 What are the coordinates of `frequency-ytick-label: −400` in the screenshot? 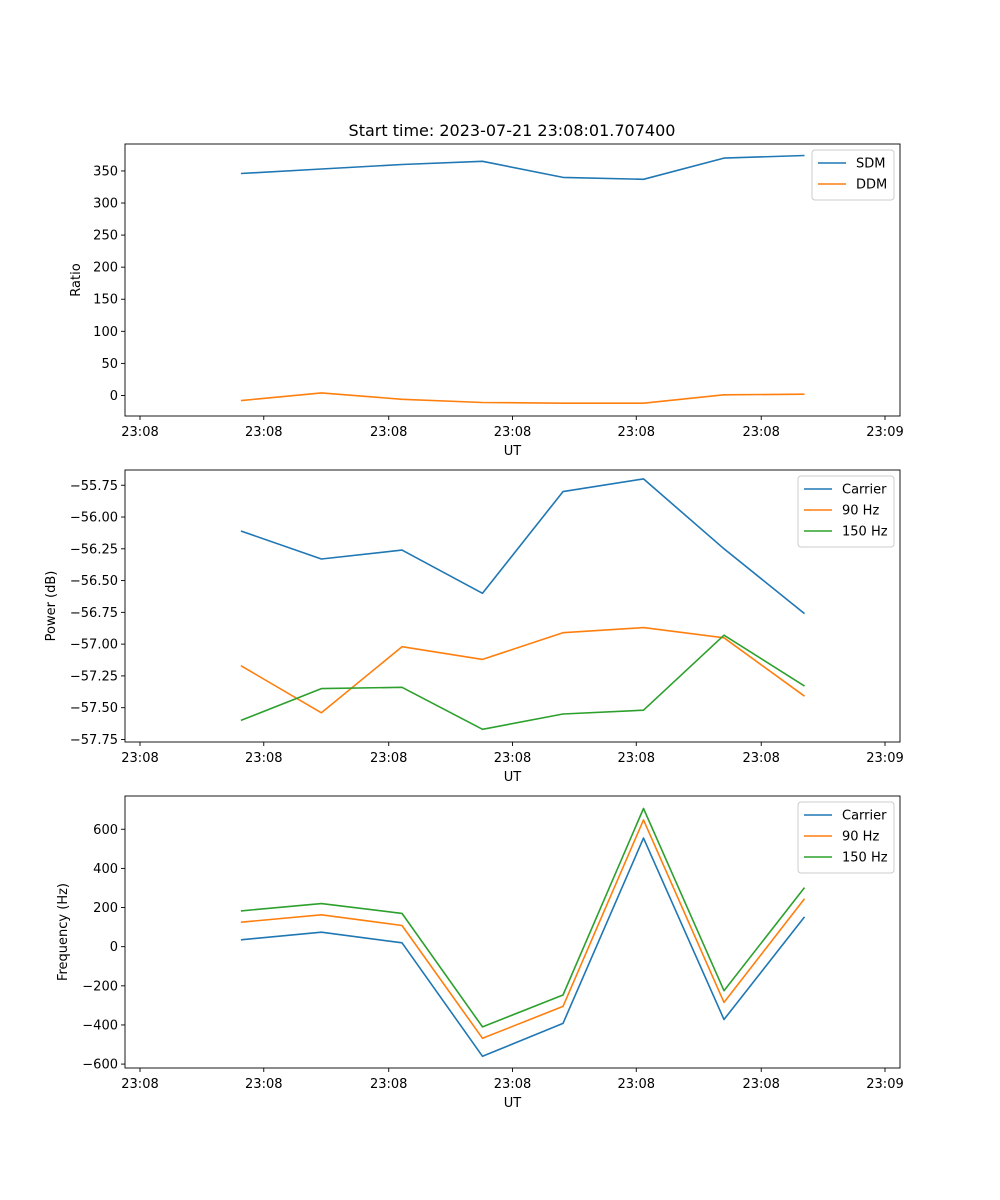 It's located at (100, 1025).